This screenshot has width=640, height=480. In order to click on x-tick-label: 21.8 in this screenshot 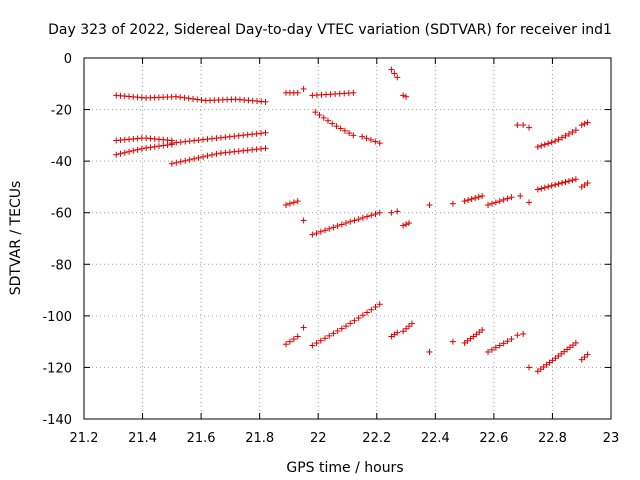, I will do `click(259, 438)`.